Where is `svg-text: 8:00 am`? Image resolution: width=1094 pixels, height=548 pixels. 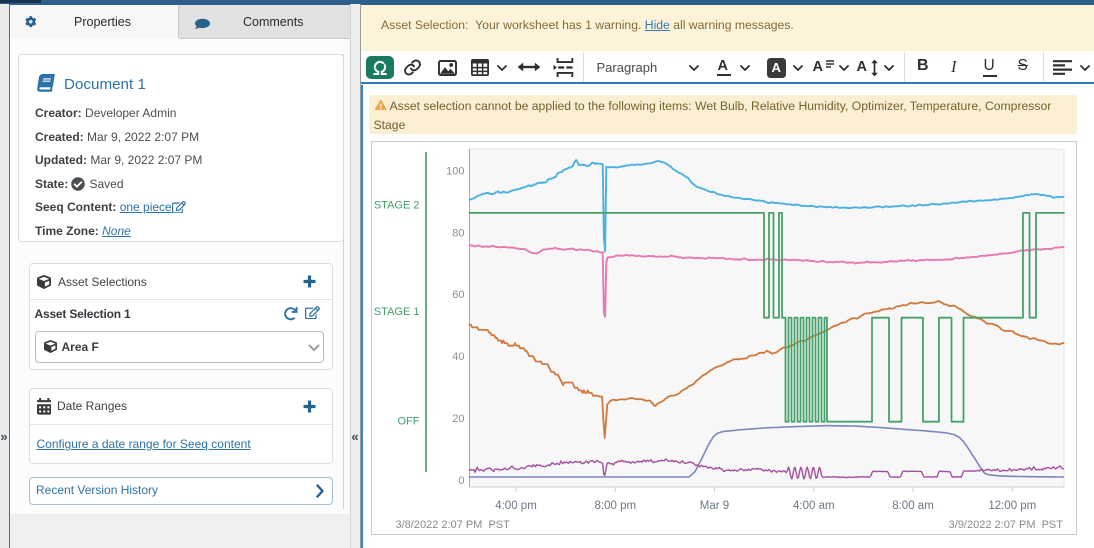
svg-text: 8:00 am is located at coordinates (913, 506).